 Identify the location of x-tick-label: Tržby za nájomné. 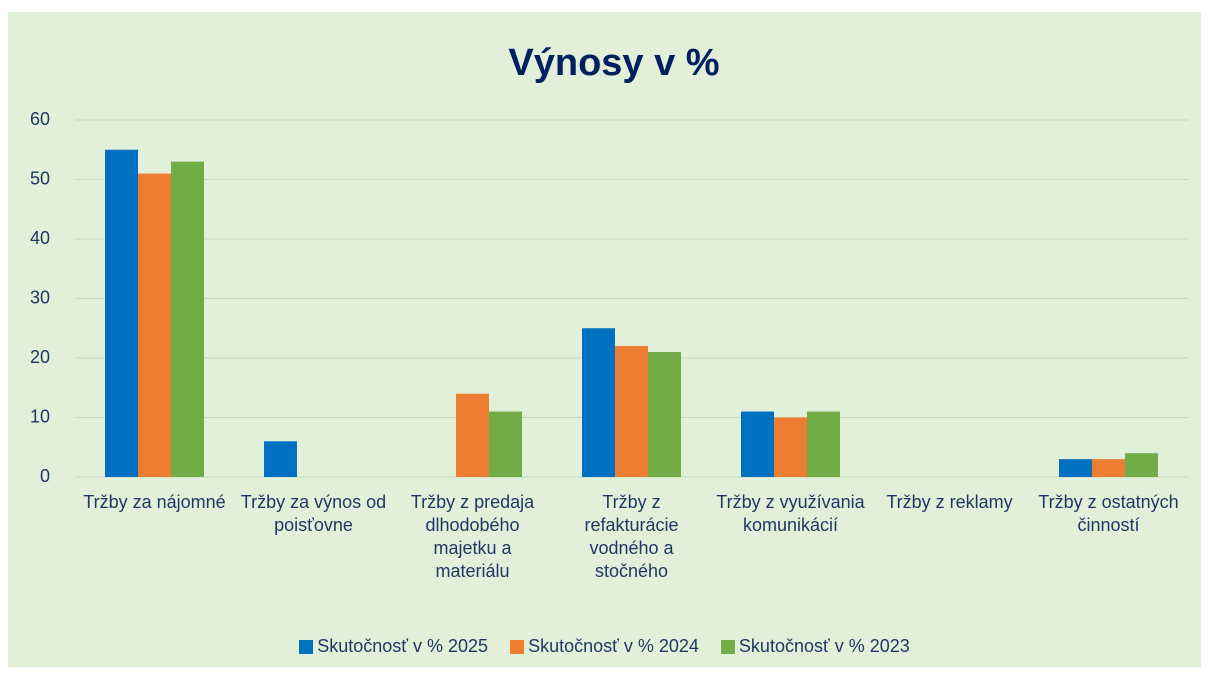
(154, 502).